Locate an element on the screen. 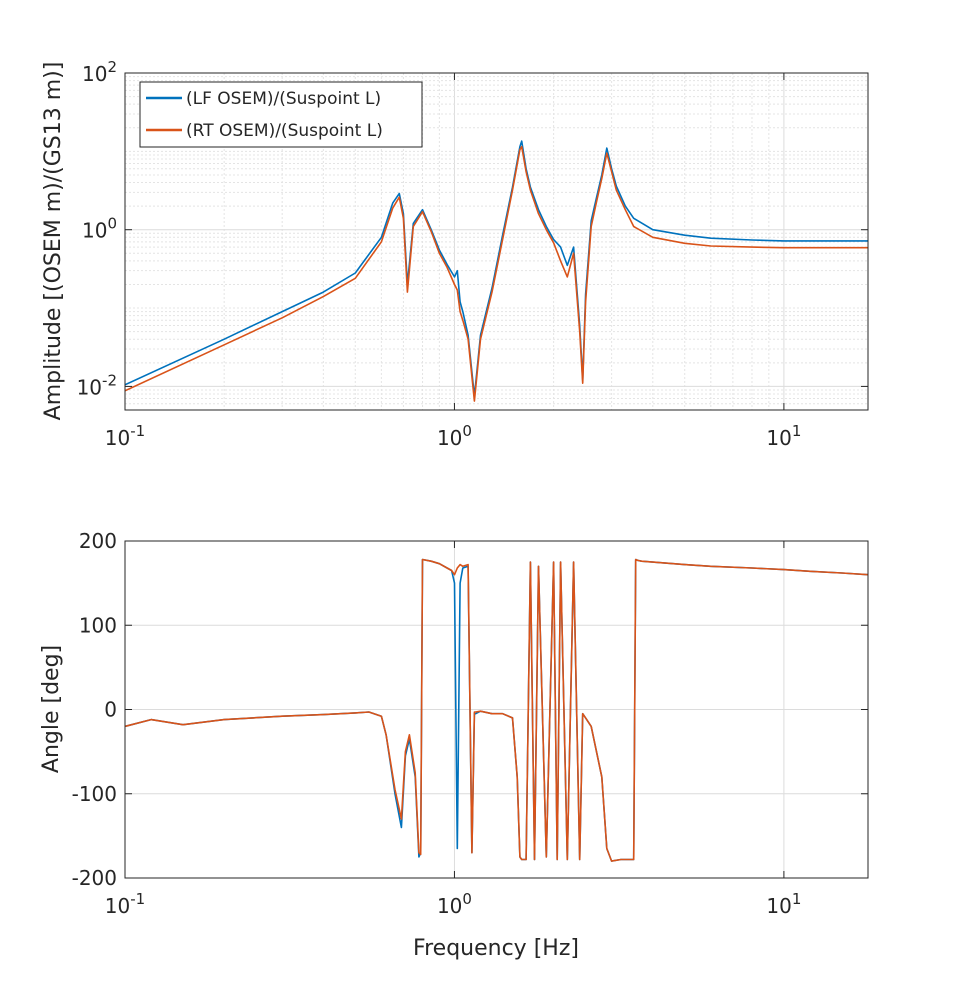  phase-ylabel: Angle [deg] is located at coordinates (51, 709).